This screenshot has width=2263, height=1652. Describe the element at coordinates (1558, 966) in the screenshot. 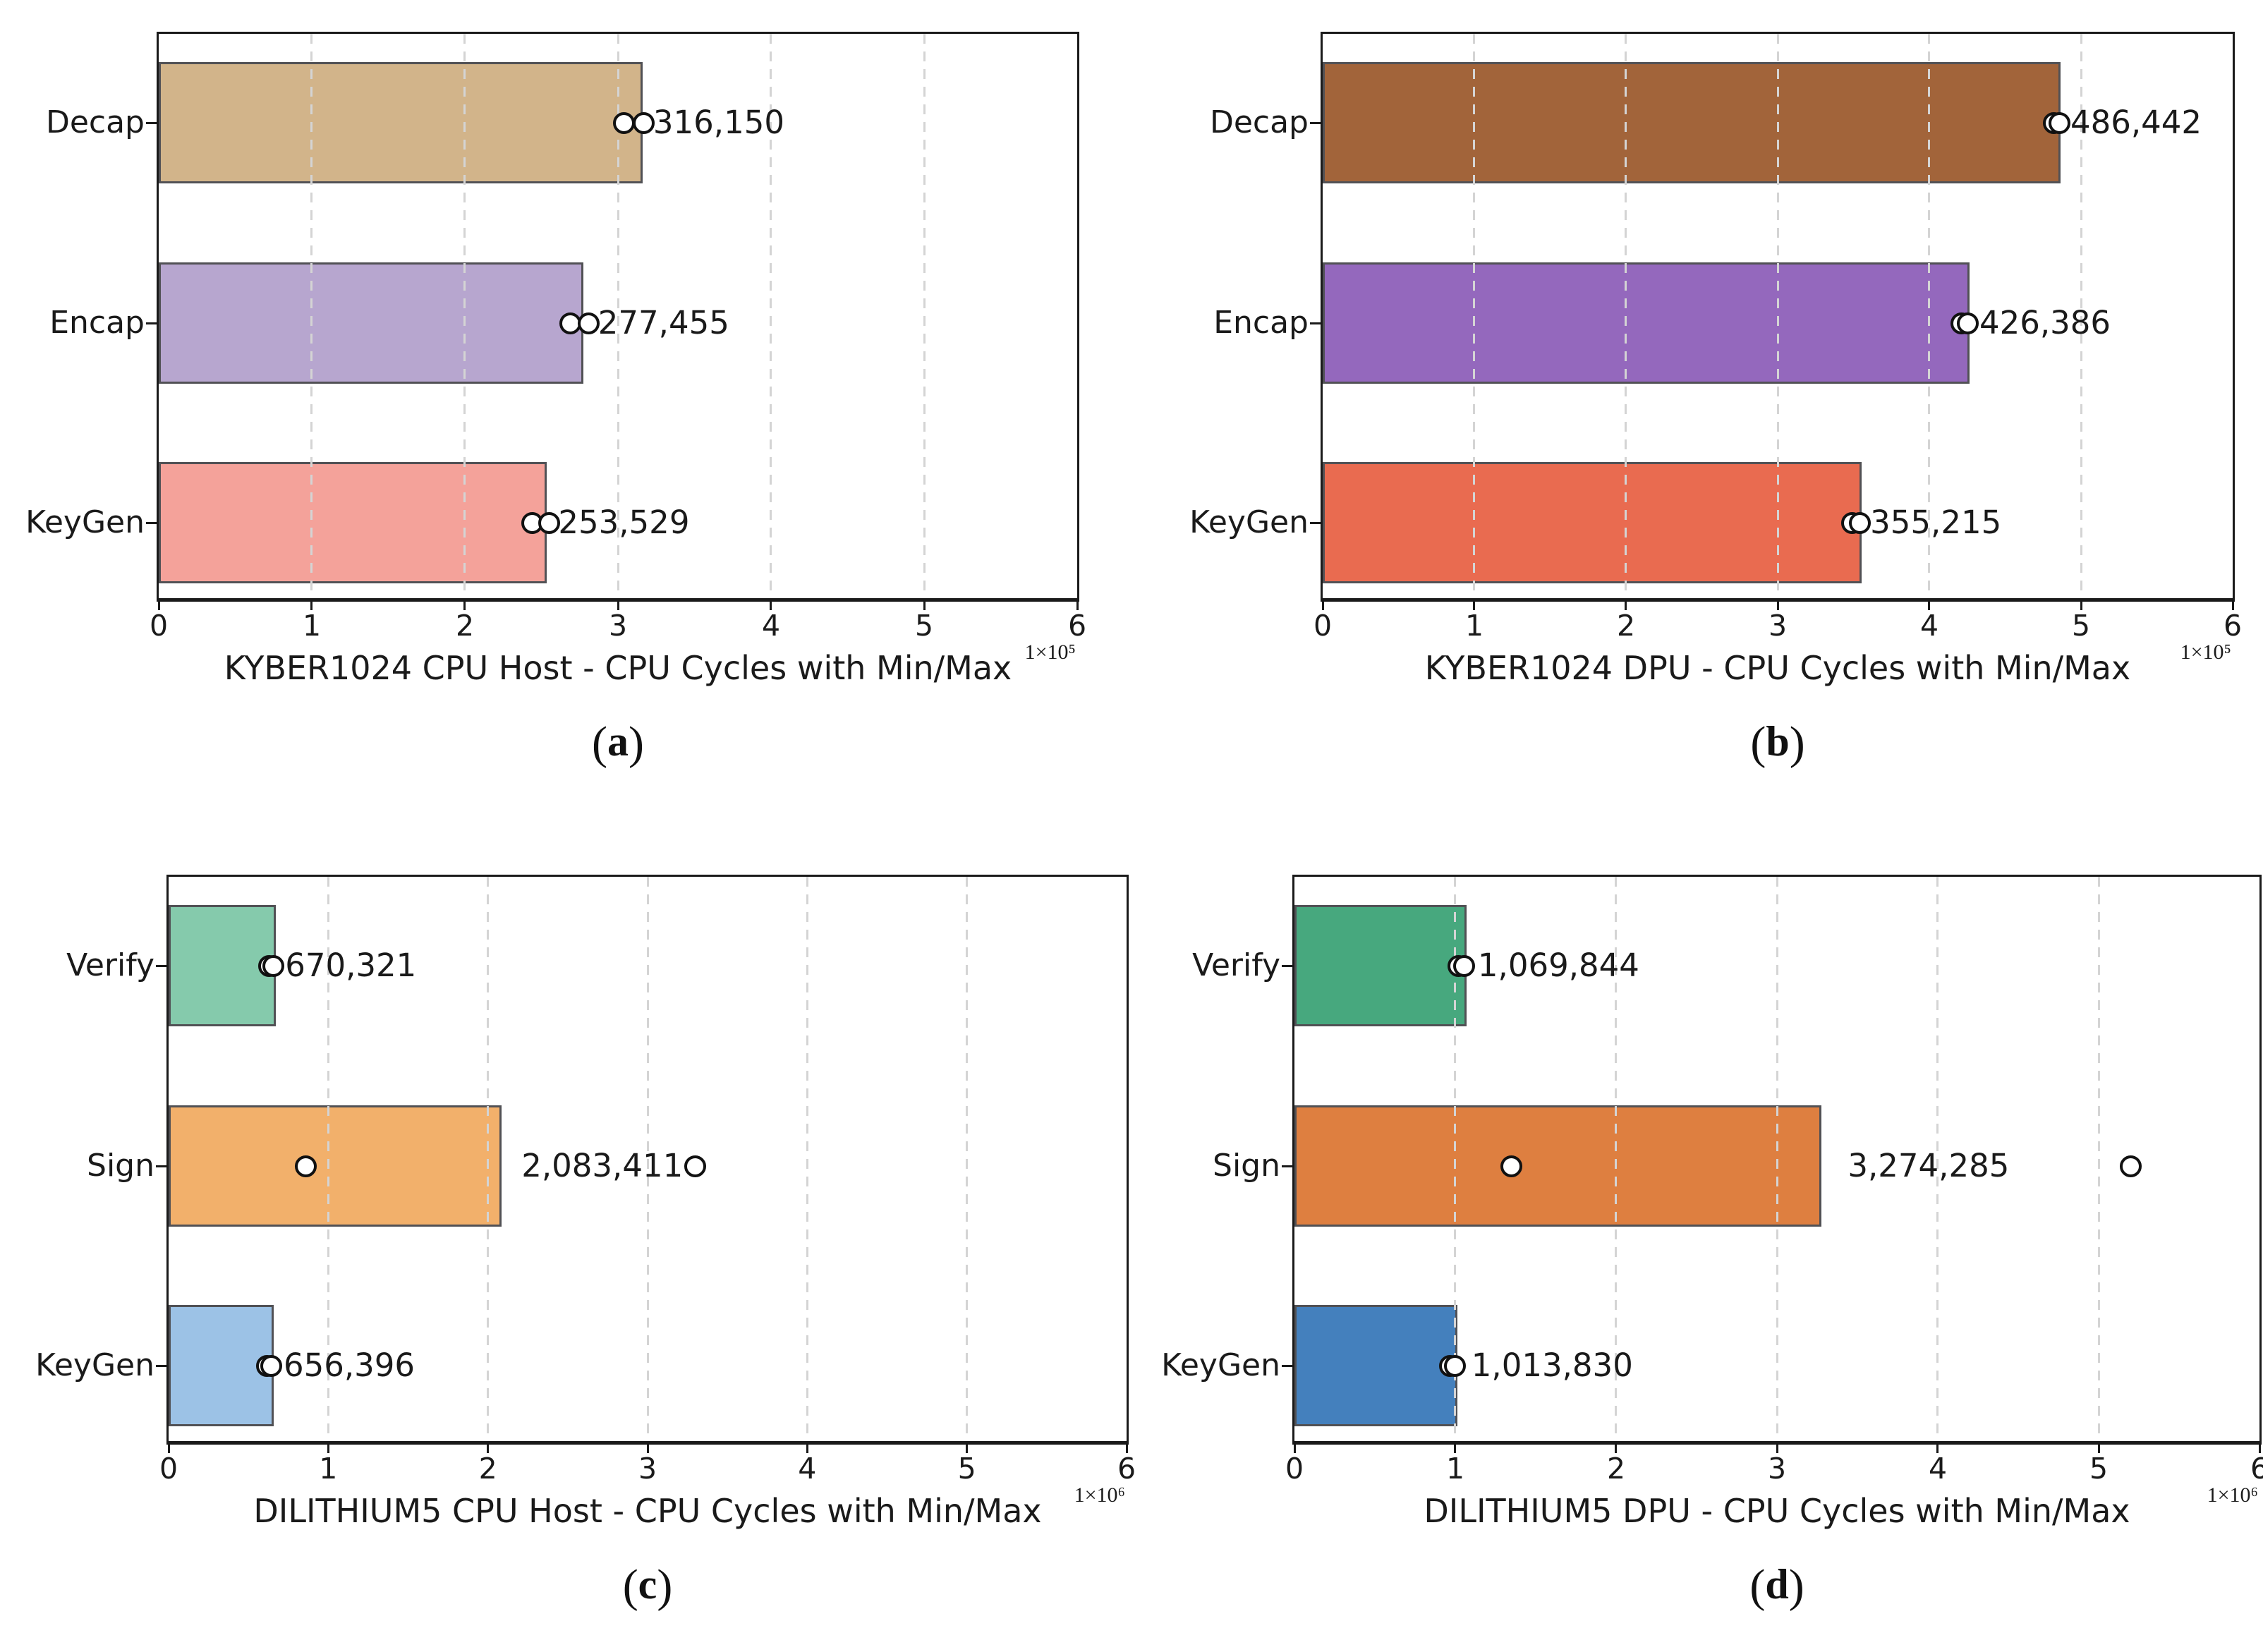

I see `value-label: 1,069,844` at that location.